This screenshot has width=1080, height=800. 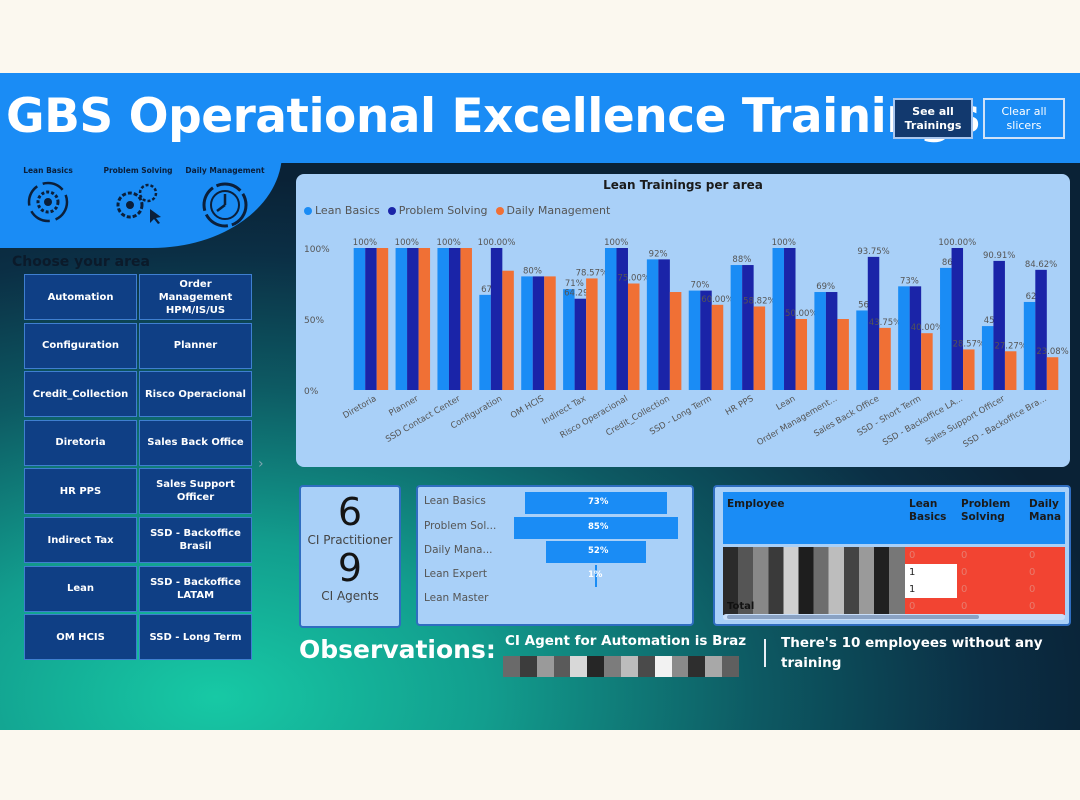 I want to click on area-button-om-hcis: OM HCIS, so click(x=80, y=637).